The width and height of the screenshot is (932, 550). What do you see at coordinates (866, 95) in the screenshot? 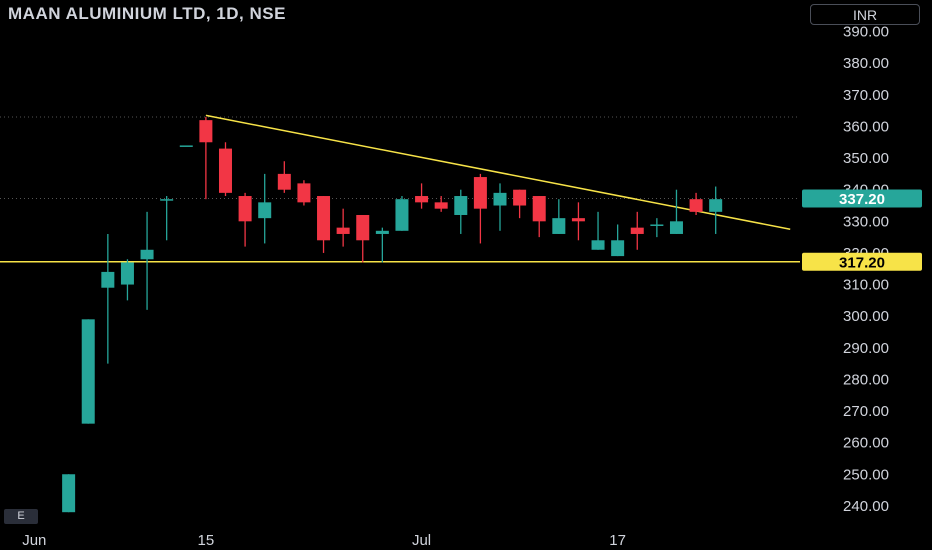
I see `y-tick-label-13: 370.00` at bounding box center [866, 95].